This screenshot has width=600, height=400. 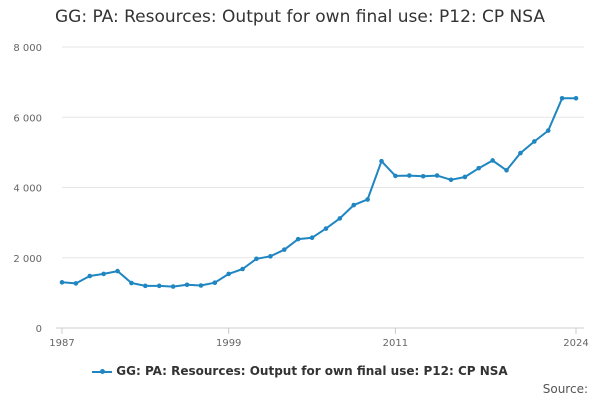 I want to click on x-tick-label: 1987, so click(x=61, y=343).